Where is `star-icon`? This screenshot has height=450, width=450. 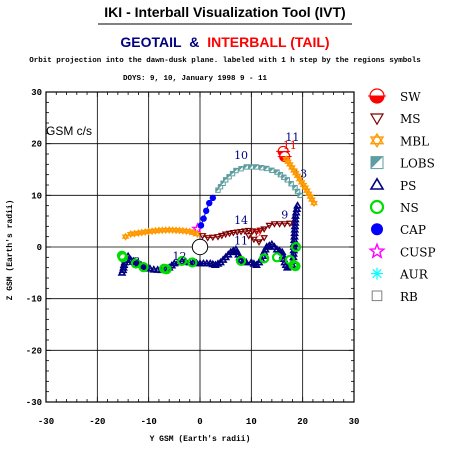 star-icon is located at coordinates (377, 250).